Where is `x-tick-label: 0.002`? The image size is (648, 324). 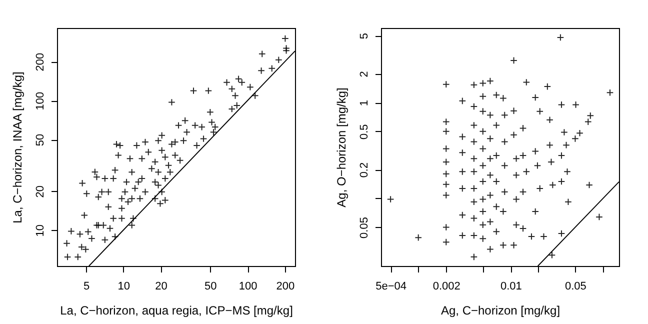 x-tick-label: 0.002 is located at coordinates (446, 286).